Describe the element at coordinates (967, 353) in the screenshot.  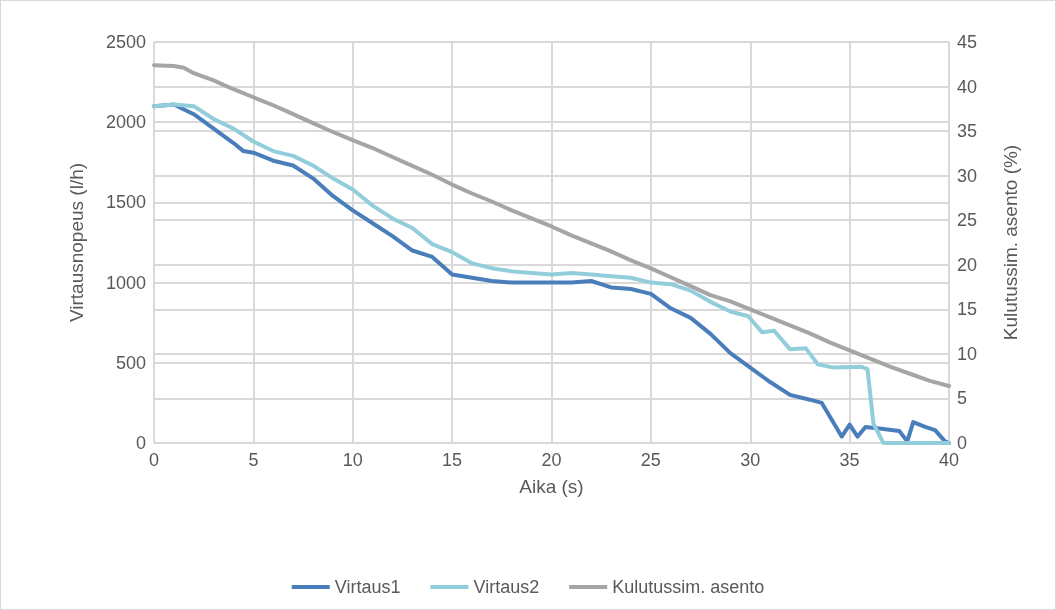
I see `y2-tick-label: 10` at that location.